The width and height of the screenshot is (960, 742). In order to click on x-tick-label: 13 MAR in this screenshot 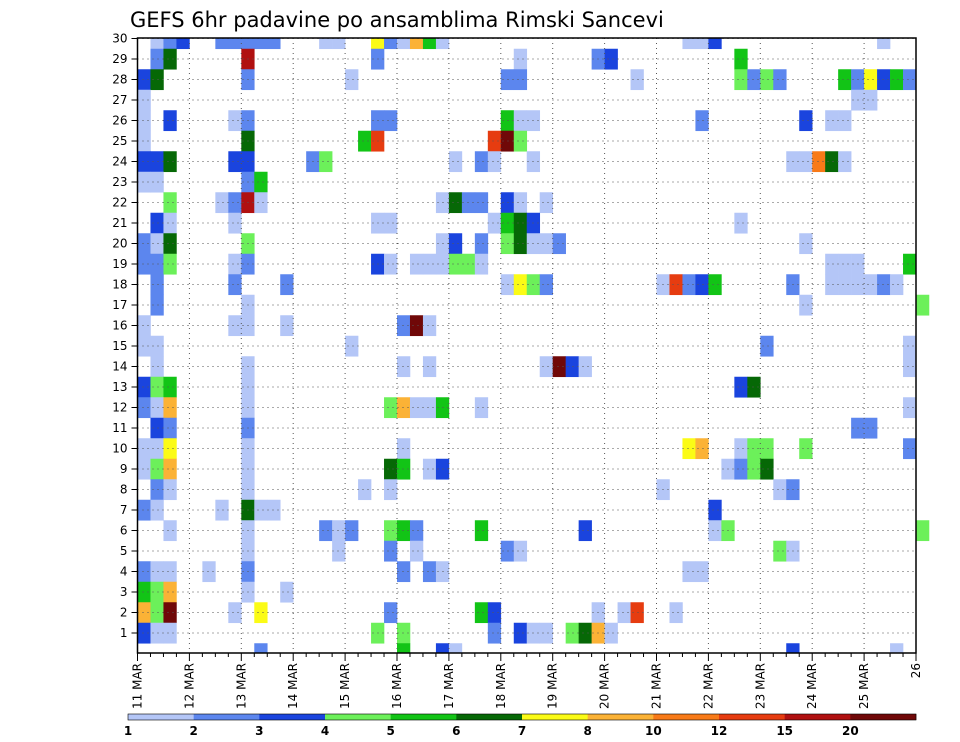, I will do `click(241, 686)`.